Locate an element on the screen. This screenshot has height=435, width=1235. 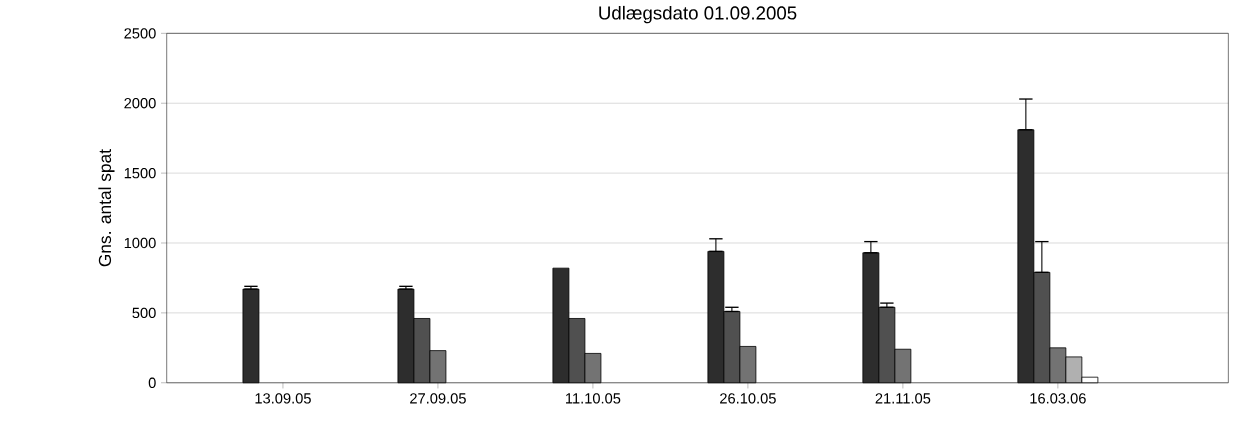
x-tick-label: 21.11.05 is located at coordinates (903, 398).